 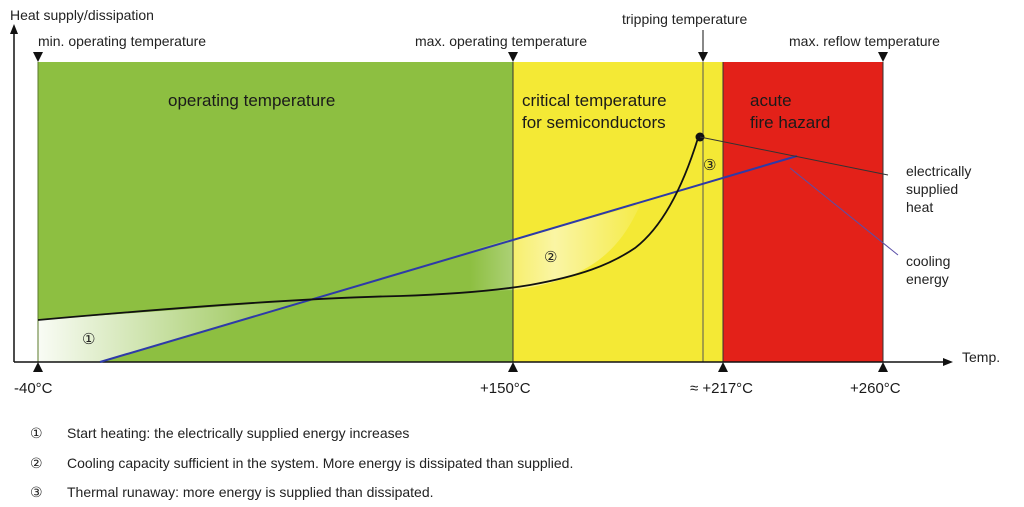 What do you see at coordinates (36, 492) in the screenshot?
I see `legend-marker-3: ③` at bounding box center [36, 492].